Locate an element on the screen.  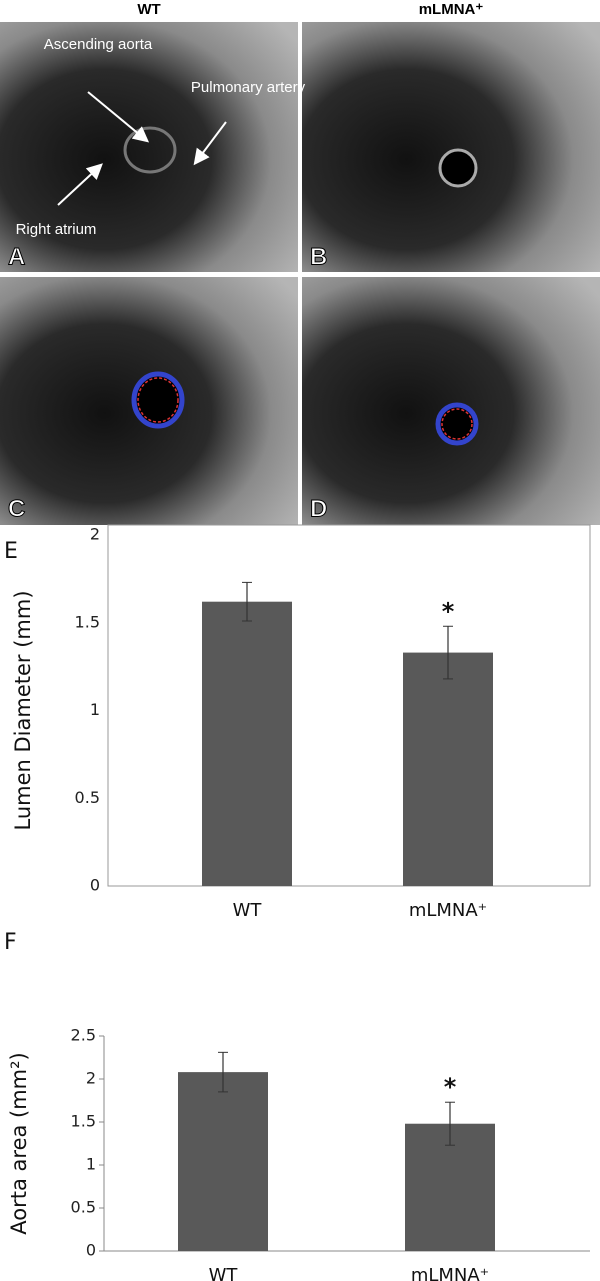
y-axis-title: Aorta area (mm²) is located at coordinates (19, 1143).